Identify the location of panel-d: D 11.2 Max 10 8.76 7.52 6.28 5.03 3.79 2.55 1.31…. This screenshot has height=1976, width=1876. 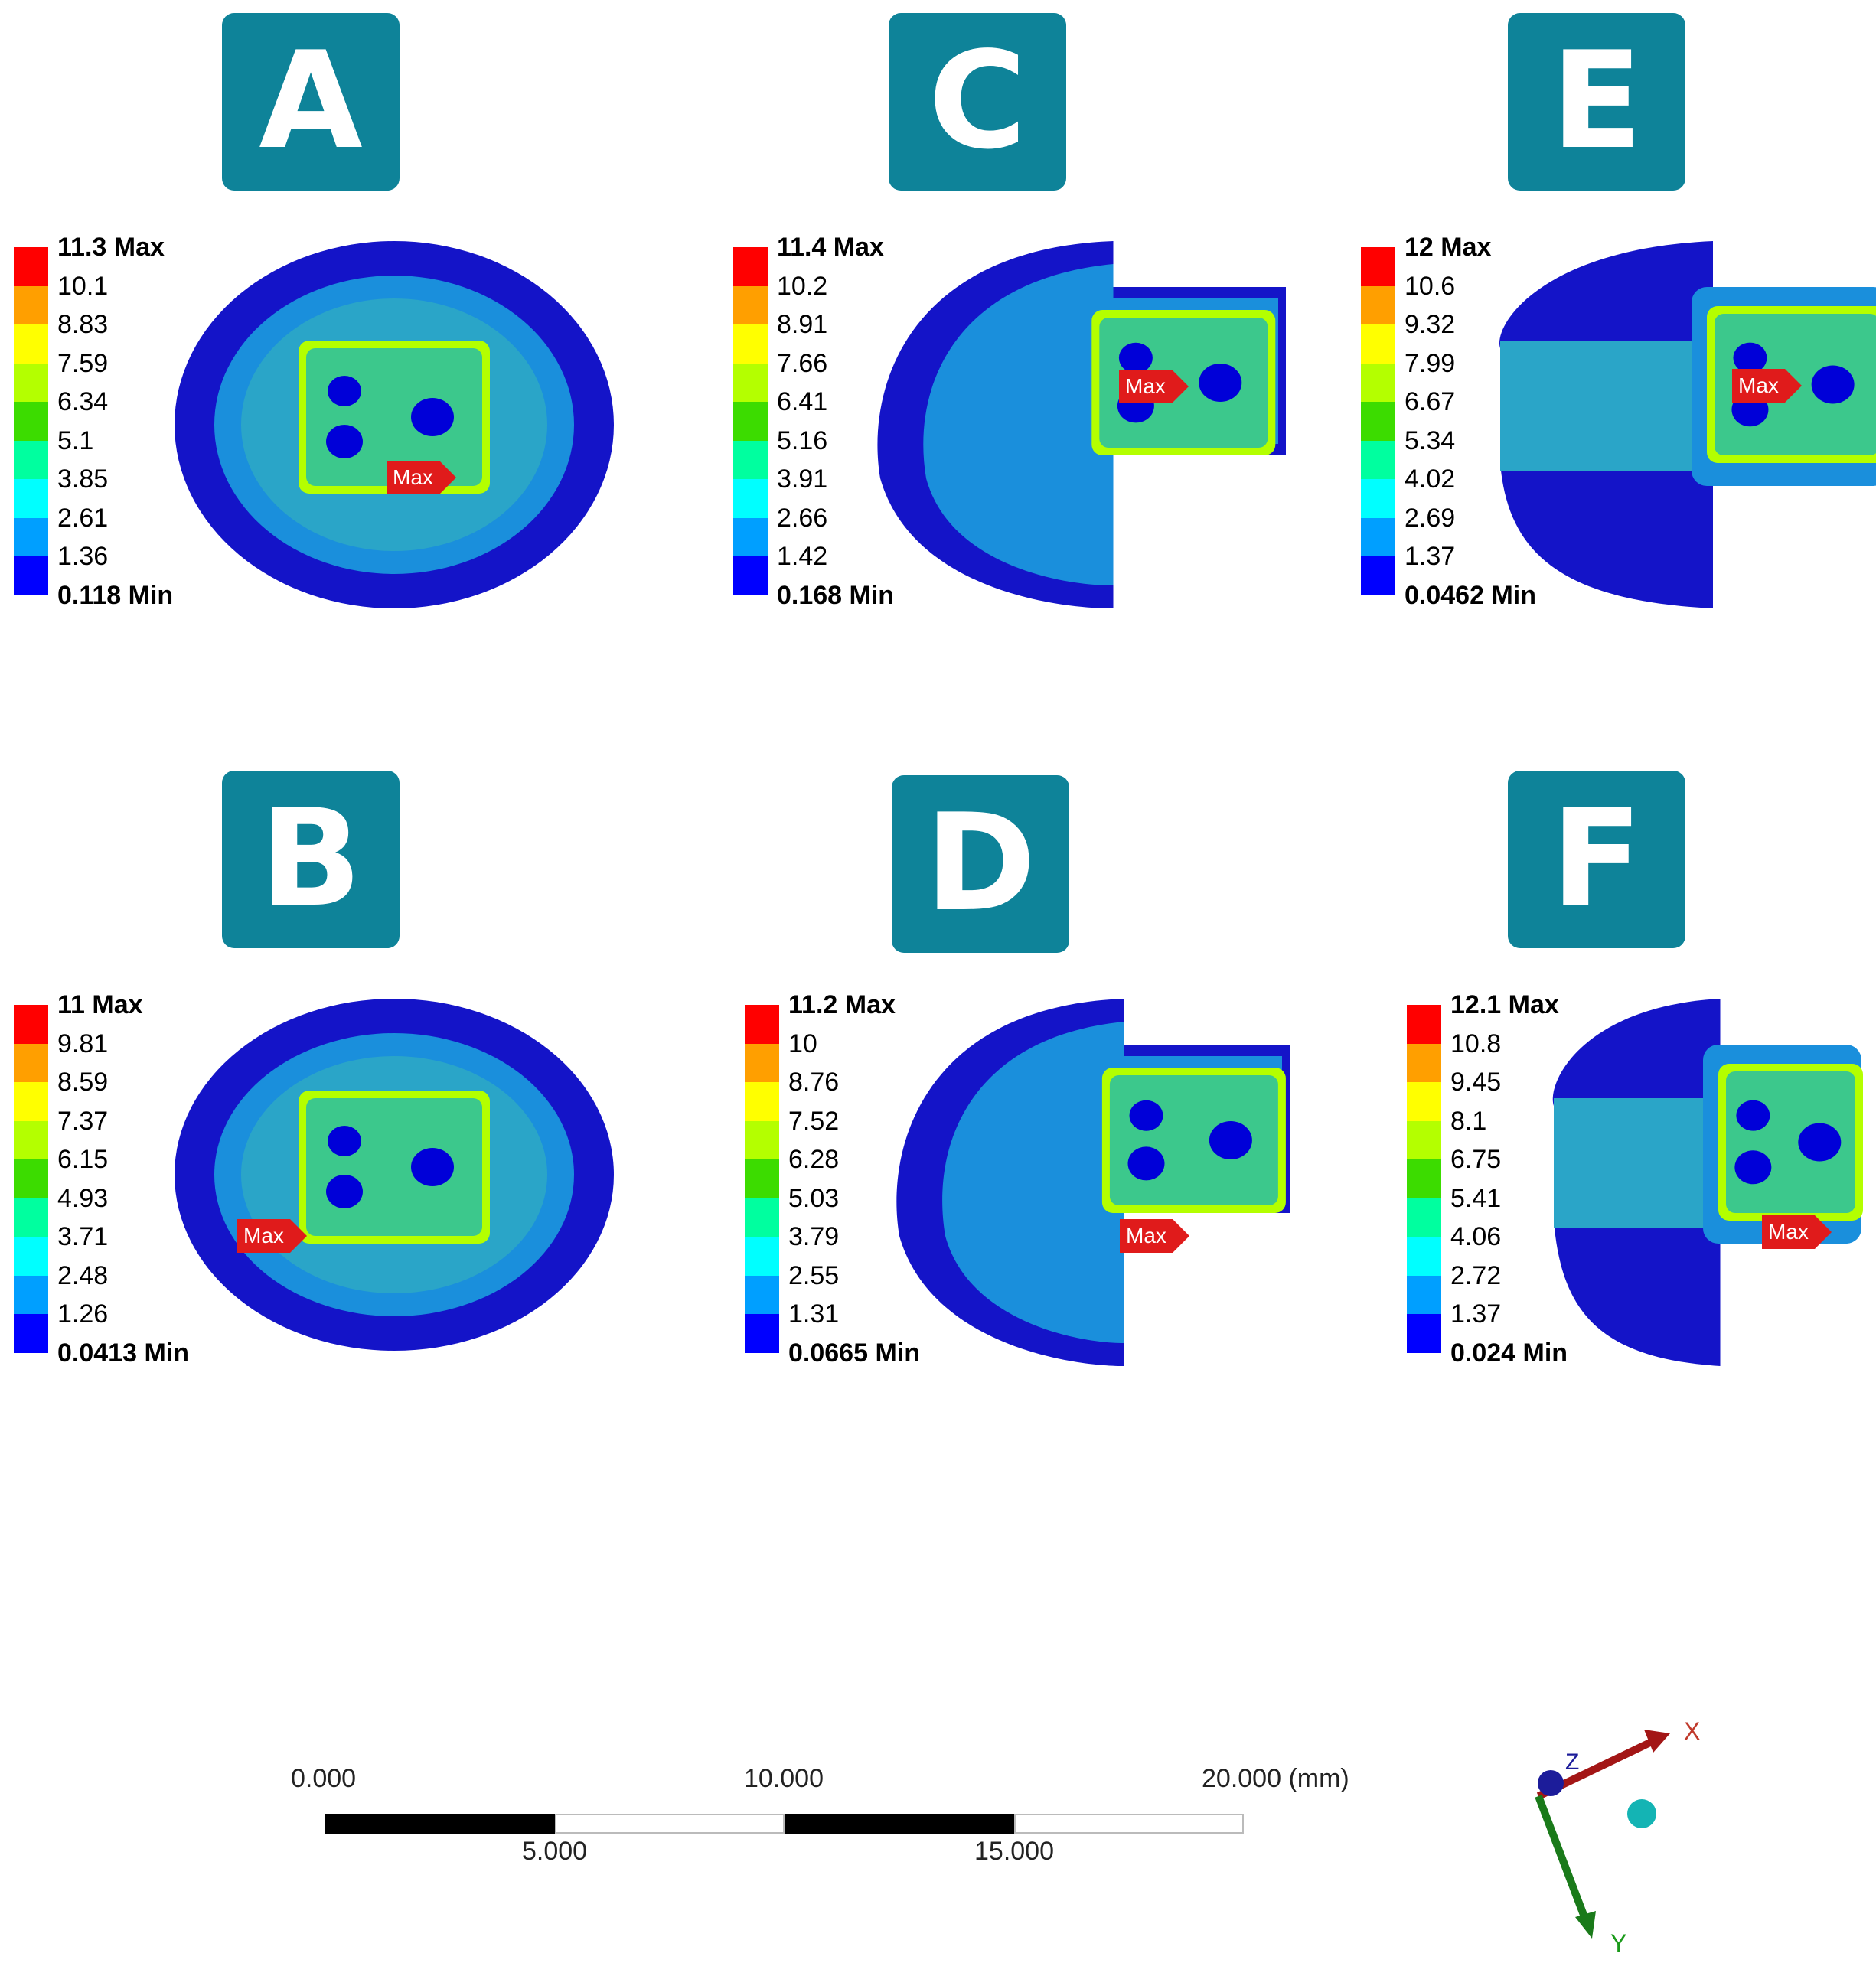
(1037, 1102).